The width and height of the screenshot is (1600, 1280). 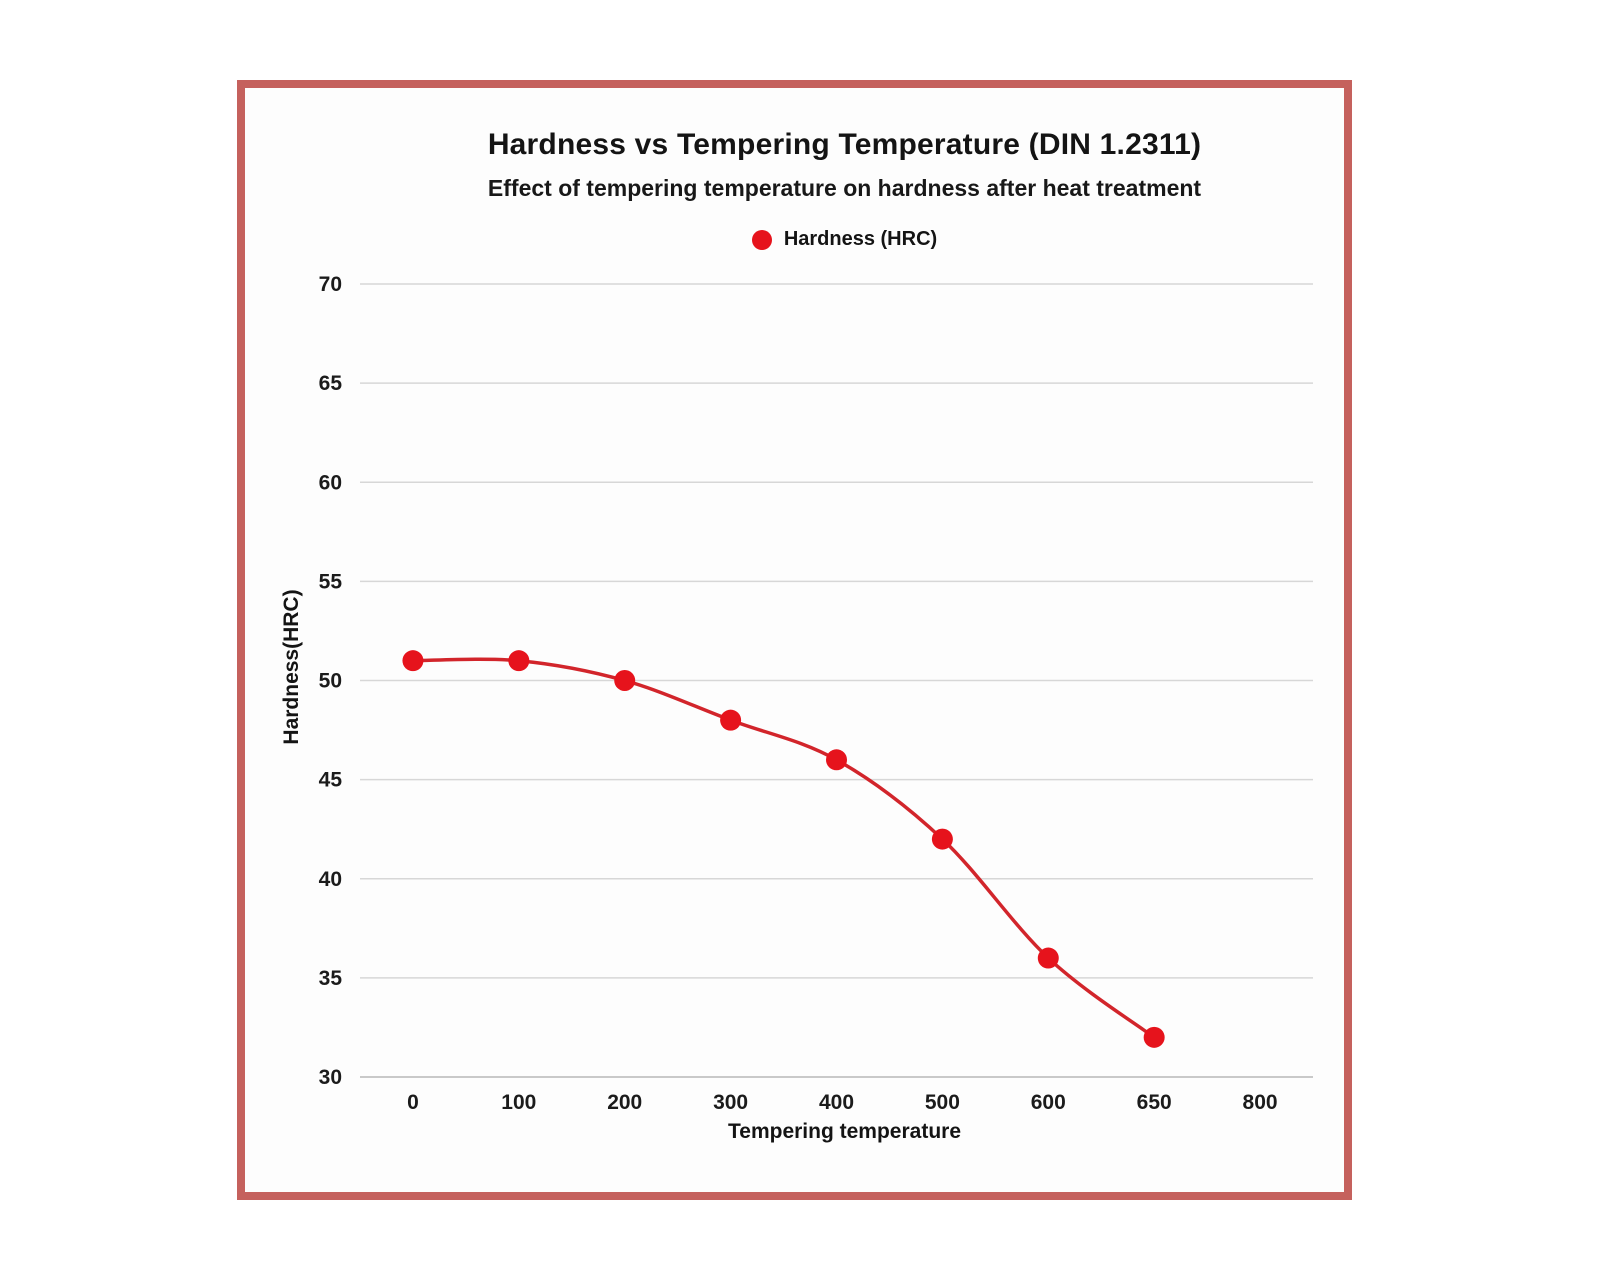 What do you see at coordinates (730, 1102) in the screenshot?
I see `x-tick-label: 300` at bounding box center [730, 1102].